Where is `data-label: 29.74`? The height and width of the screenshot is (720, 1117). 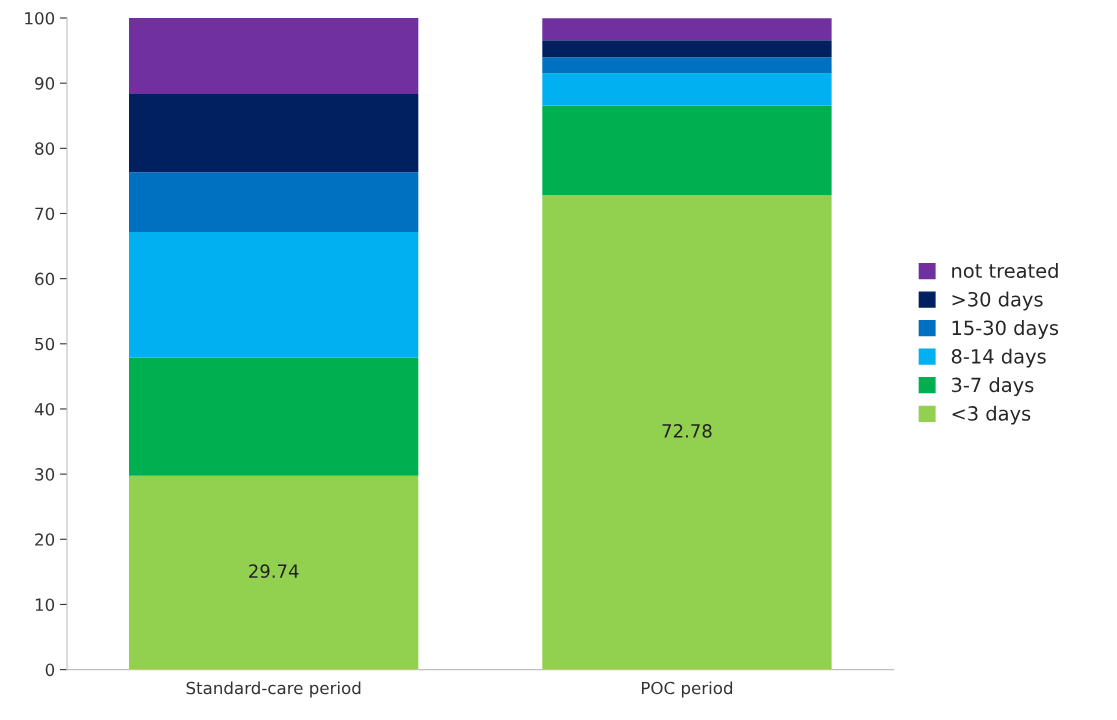
data-label: 29.74 is located at coordinates (274, 571).